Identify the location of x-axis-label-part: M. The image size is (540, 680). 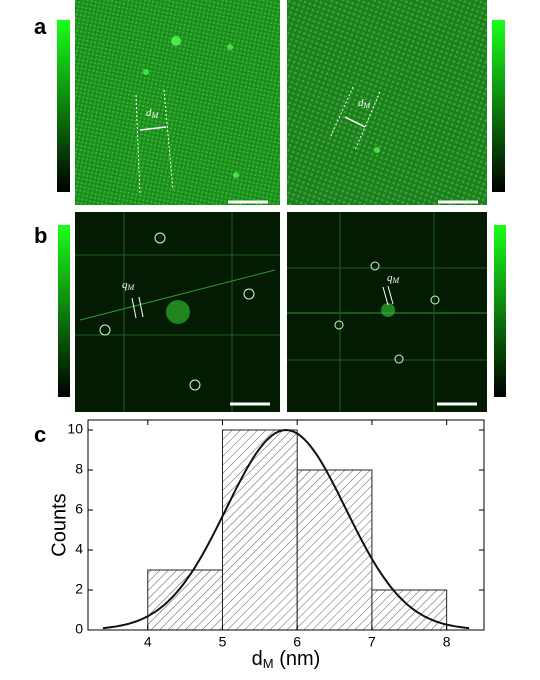
(268, 663).